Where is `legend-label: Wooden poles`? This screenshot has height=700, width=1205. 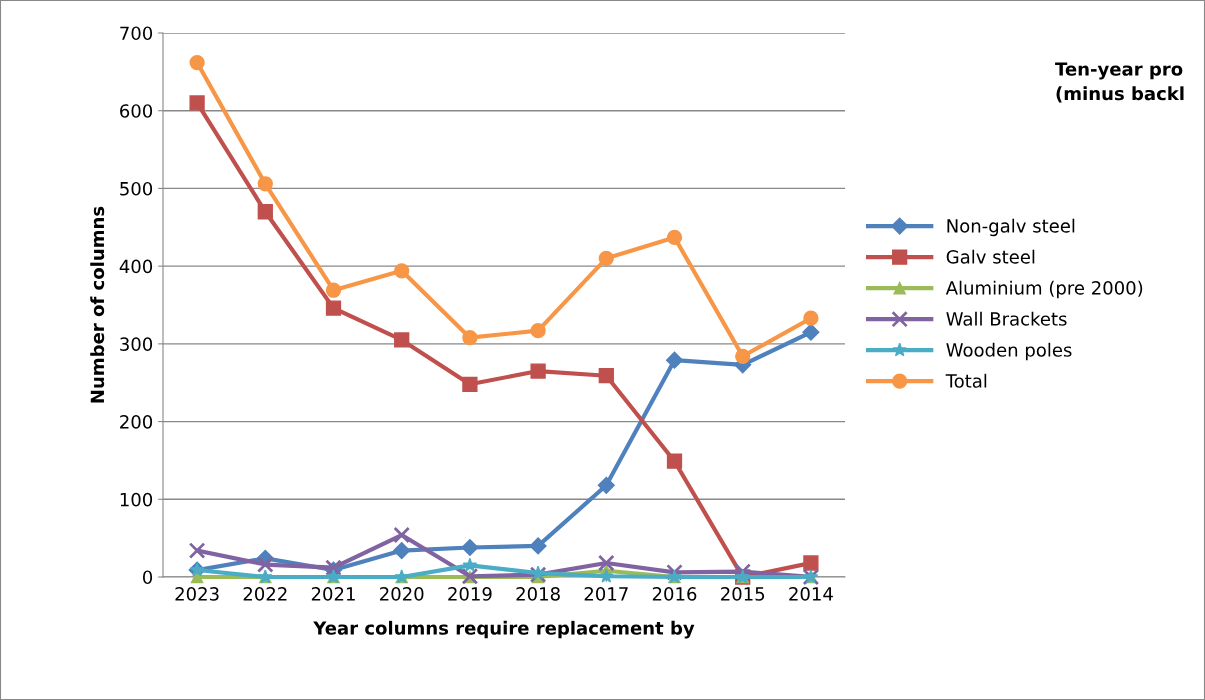
legend-label: Wooden poles is located at coordinates (1009, 351).